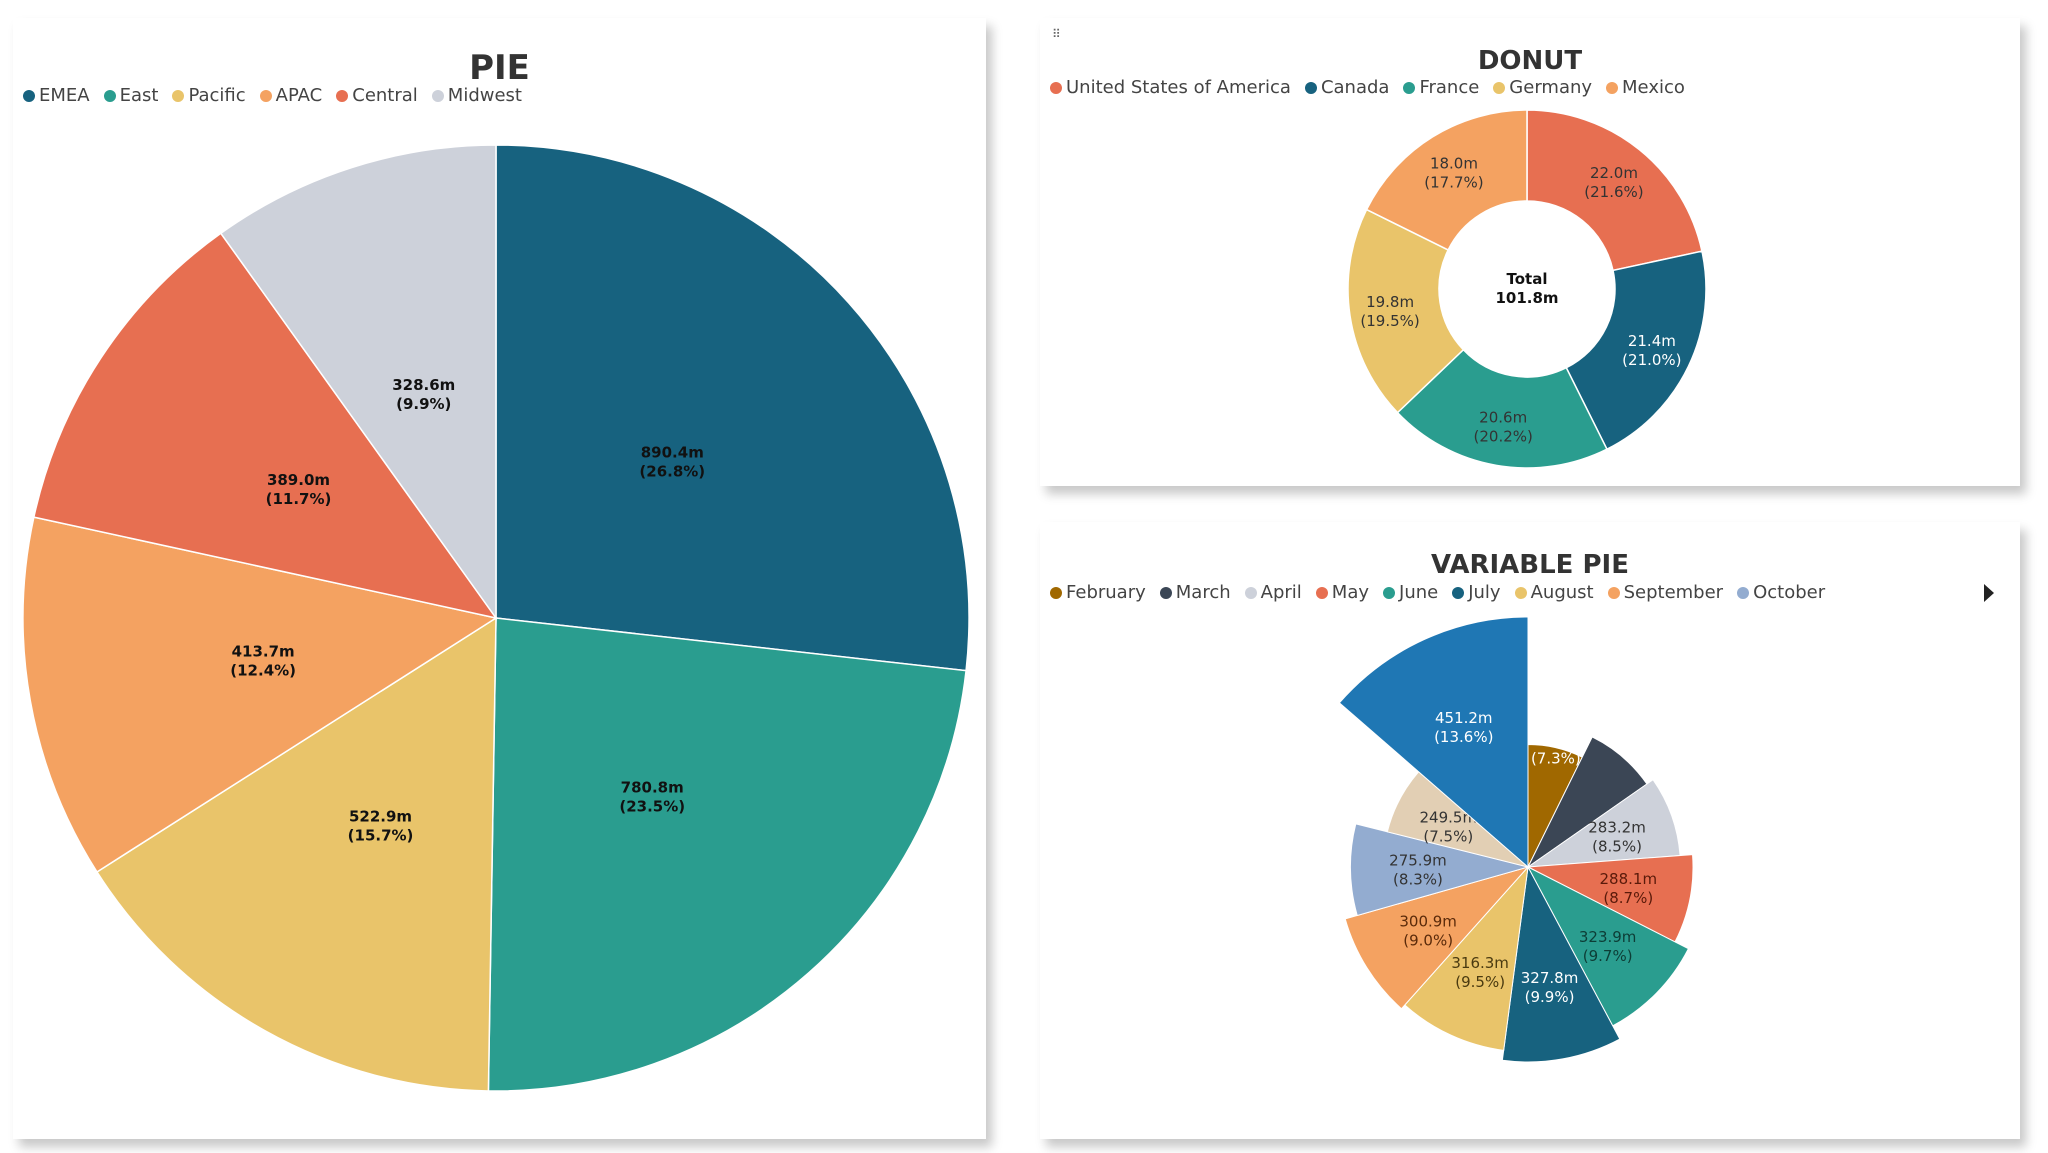  What do you see at coordinates (672, 452) in the screenshot?
I see `pie-slice-value-label: 890.4m` at bounding box center [672, 452].